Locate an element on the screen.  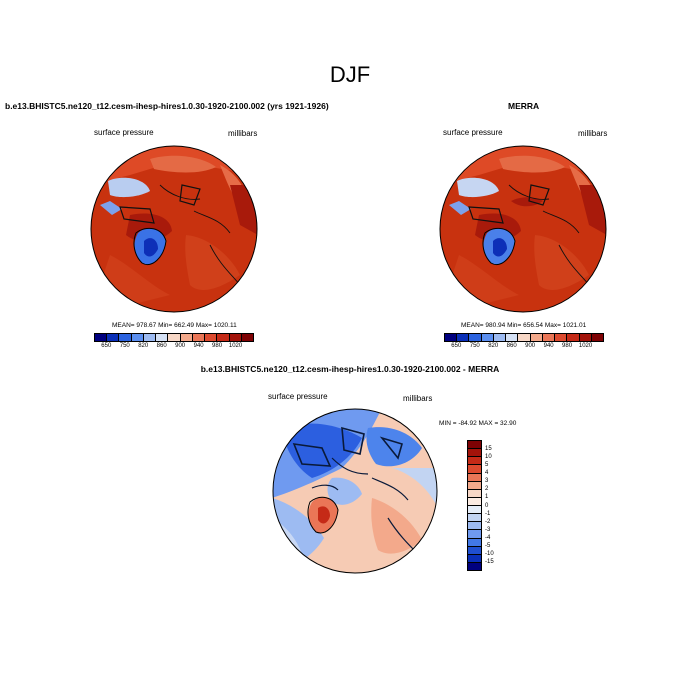
diff-units-label: millibars is located at coordinates (418, 398).